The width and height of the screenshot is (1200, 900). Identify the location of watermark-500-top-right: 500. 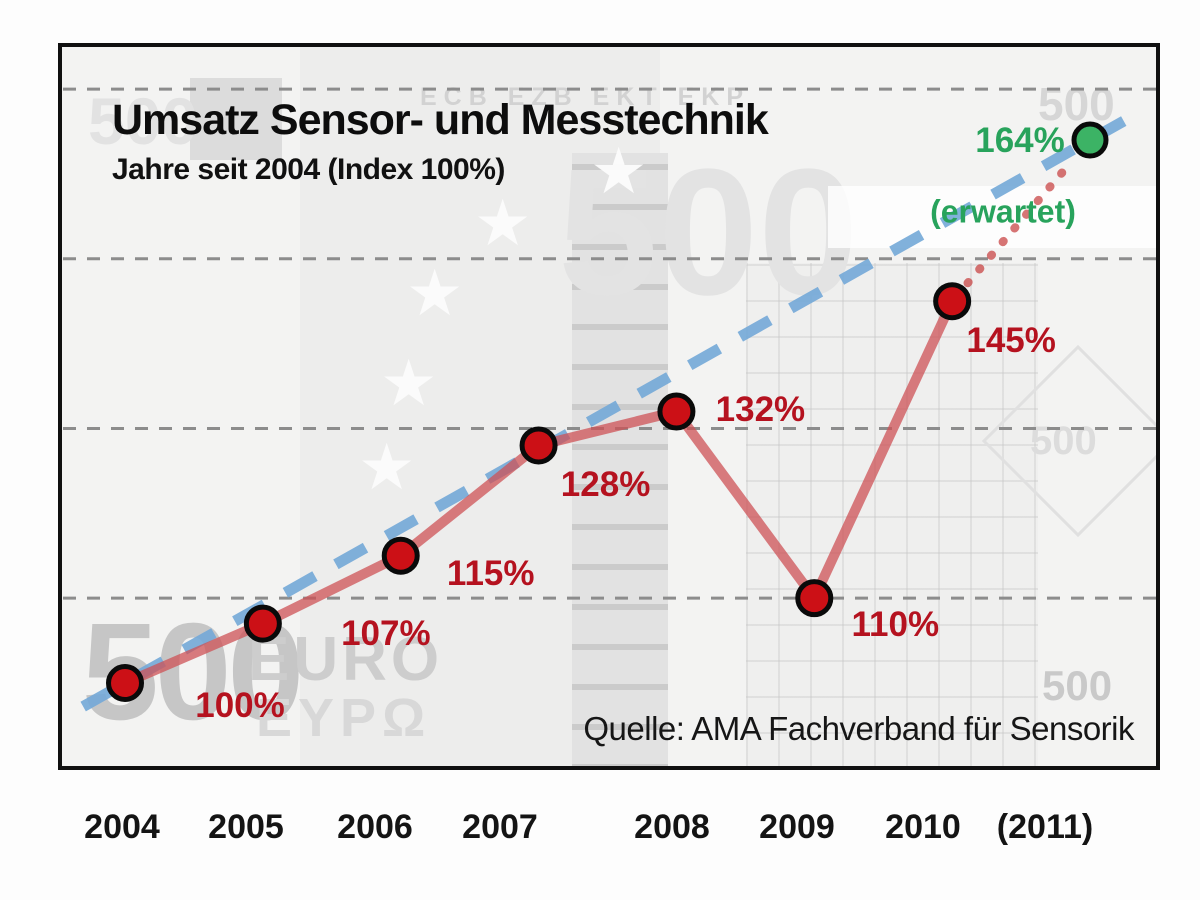
(1076, 104).